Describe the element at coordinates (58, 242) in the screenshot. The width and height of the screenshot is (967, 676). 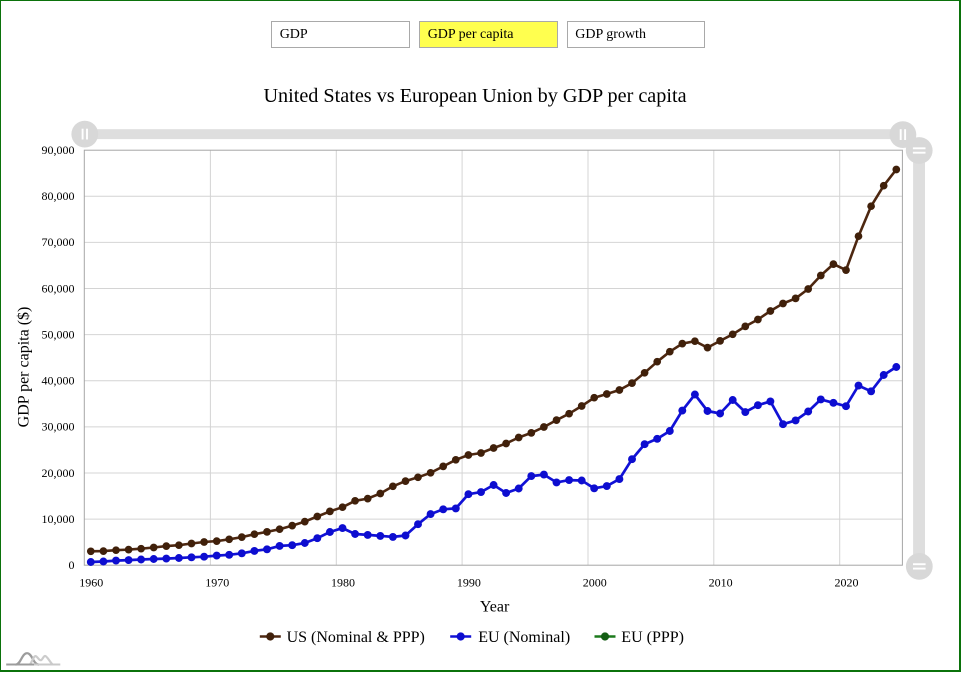
I see `svg-text: 70,000` at that location.